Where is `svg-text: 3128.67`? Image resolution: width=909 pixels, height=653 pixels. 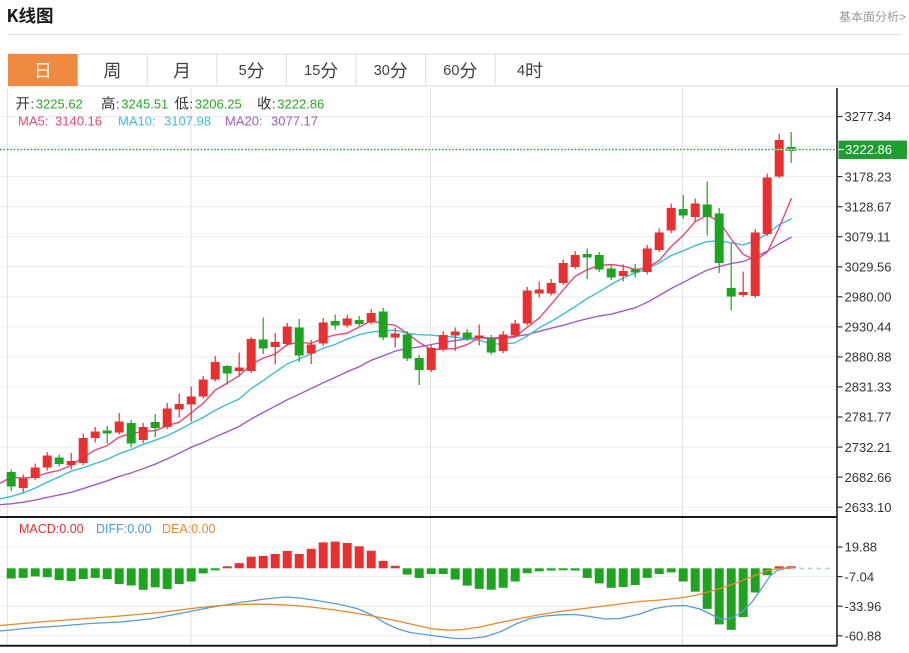 svg-text: 3128.67 is located at coordinates (868, 206).